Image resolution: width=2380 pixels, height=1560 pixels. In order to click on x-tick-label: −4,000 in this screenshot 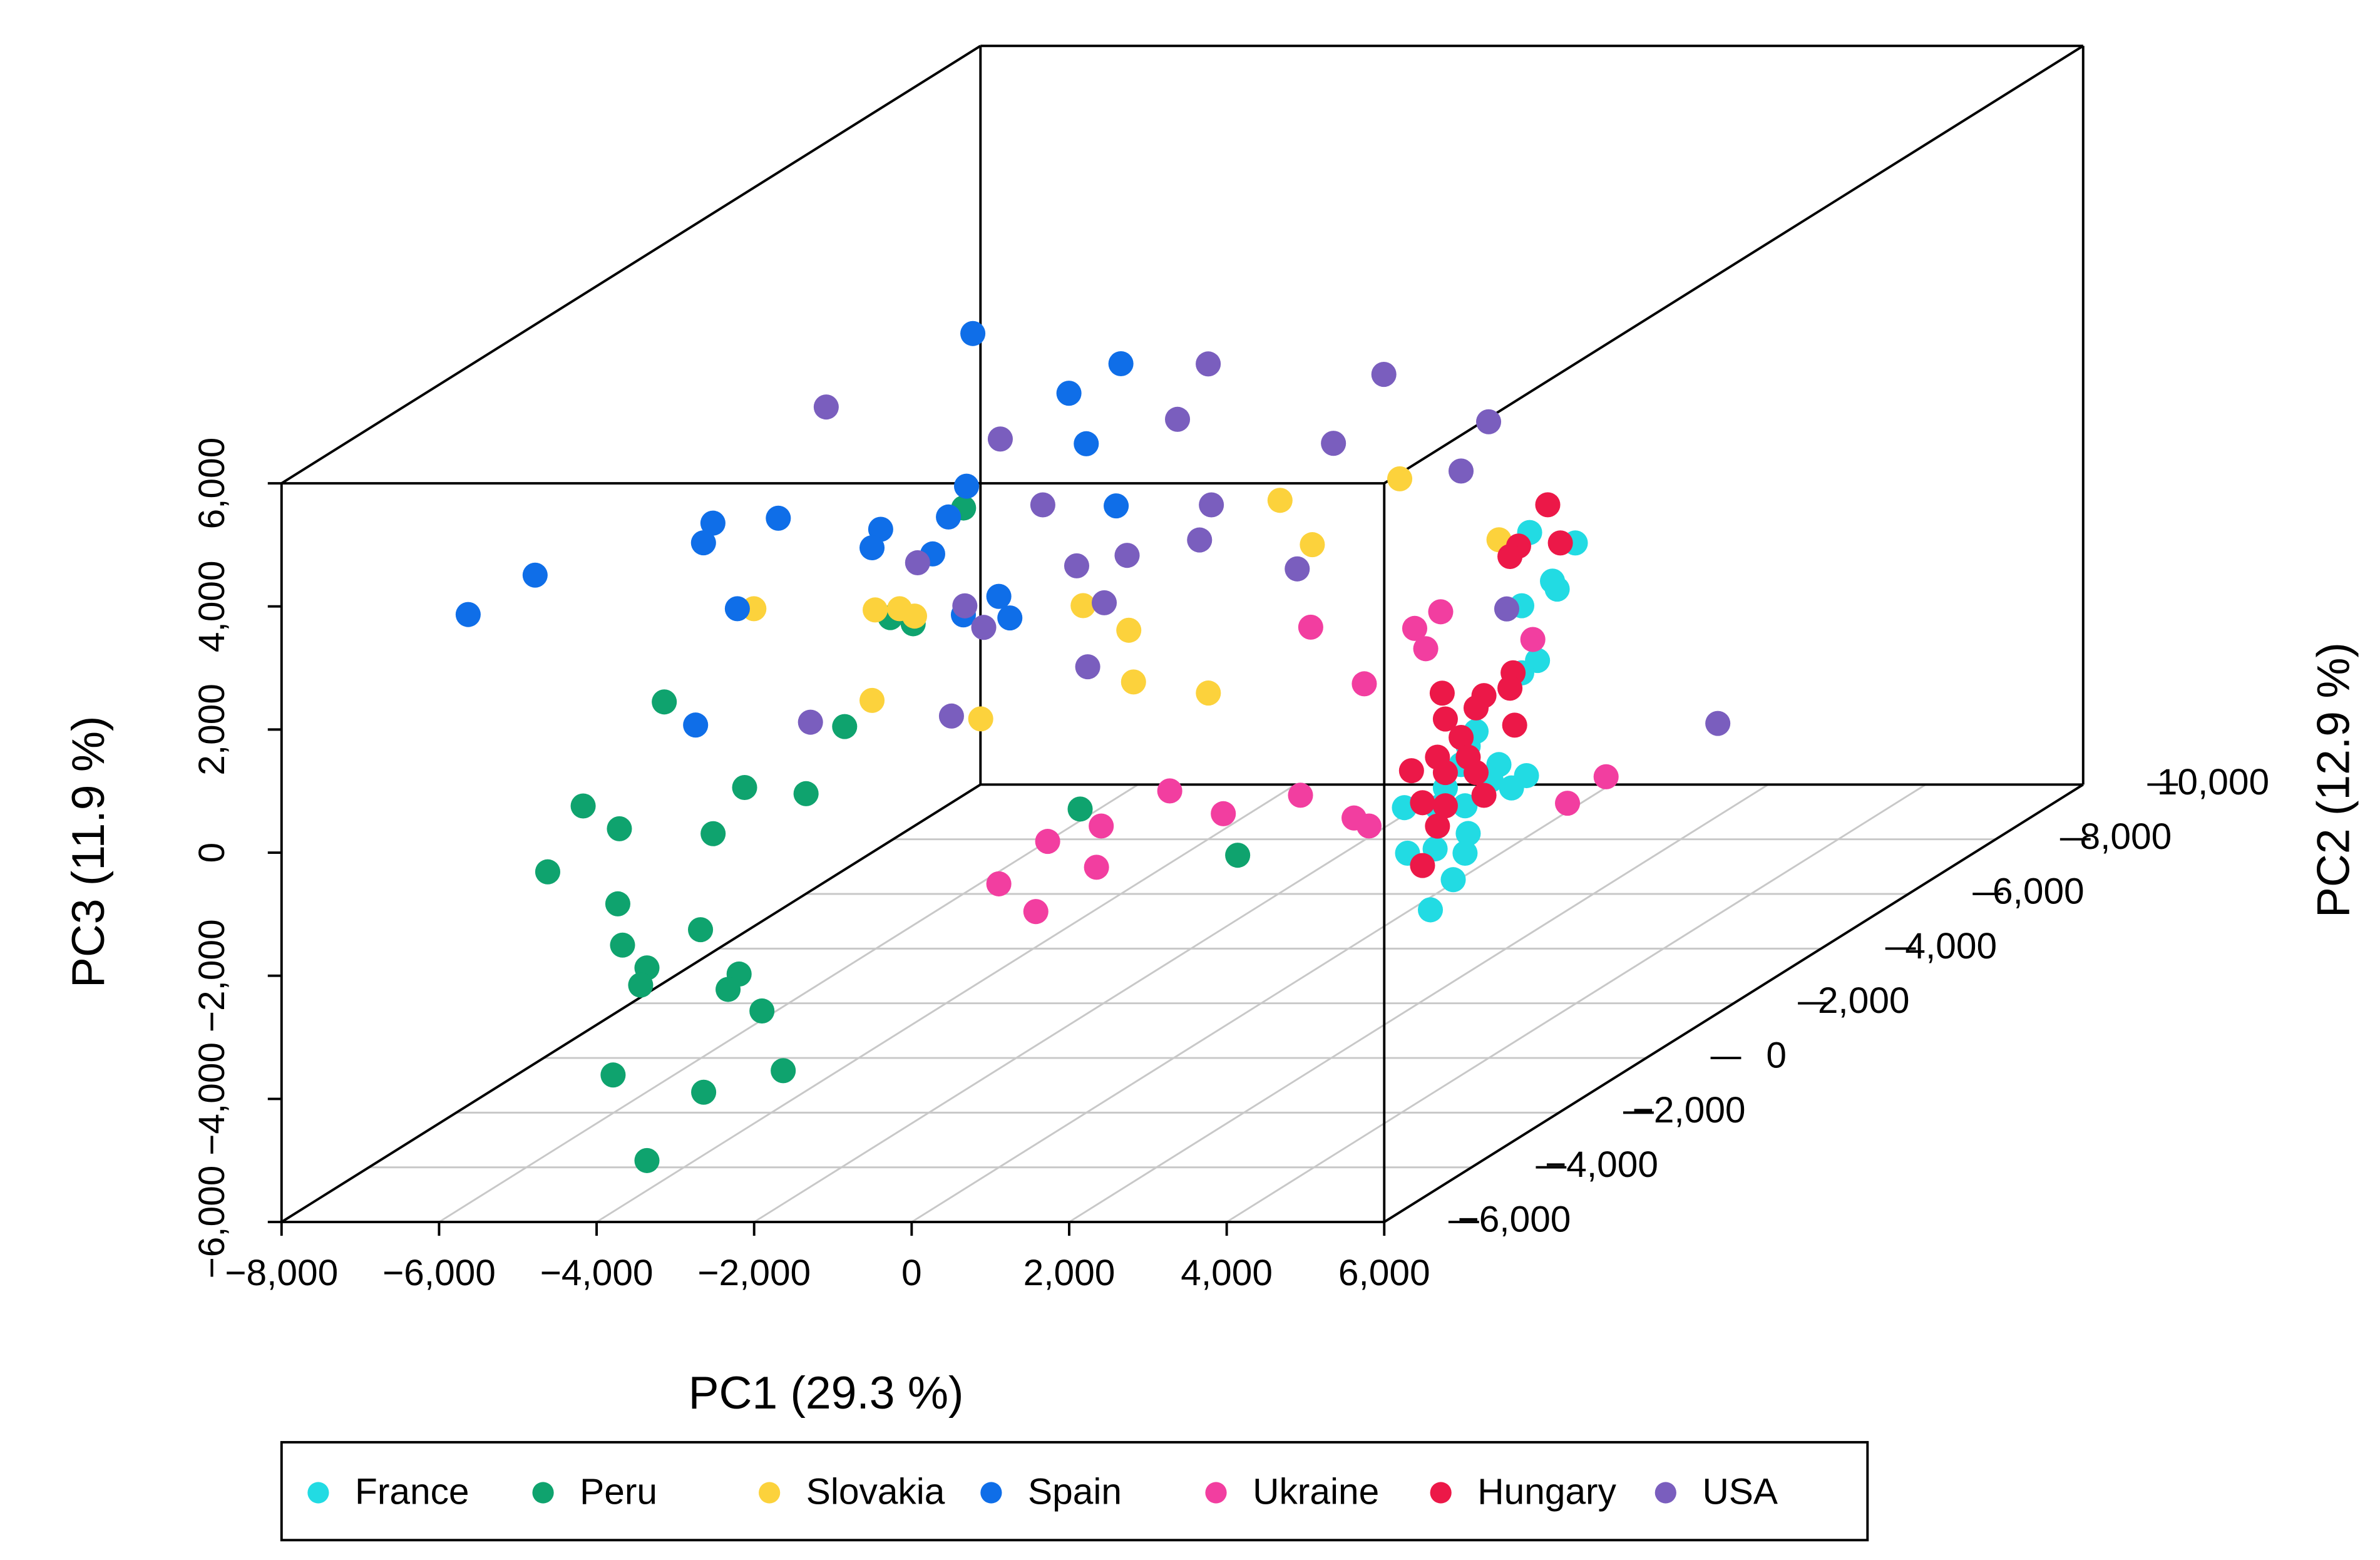, I will do `click(597, 1273)`.